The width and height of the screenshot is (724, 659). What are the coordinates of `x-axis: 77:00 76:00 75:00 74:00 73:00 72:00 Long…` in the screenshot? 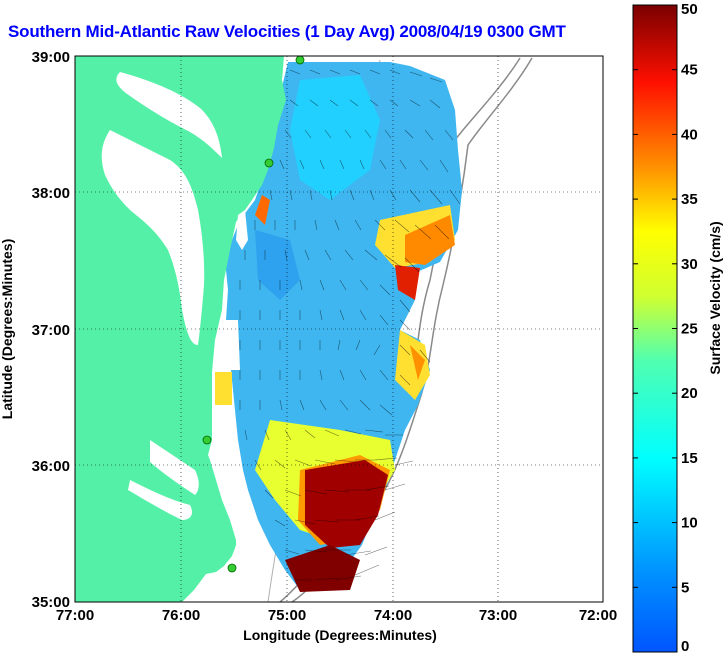 It's located at (336, 625).